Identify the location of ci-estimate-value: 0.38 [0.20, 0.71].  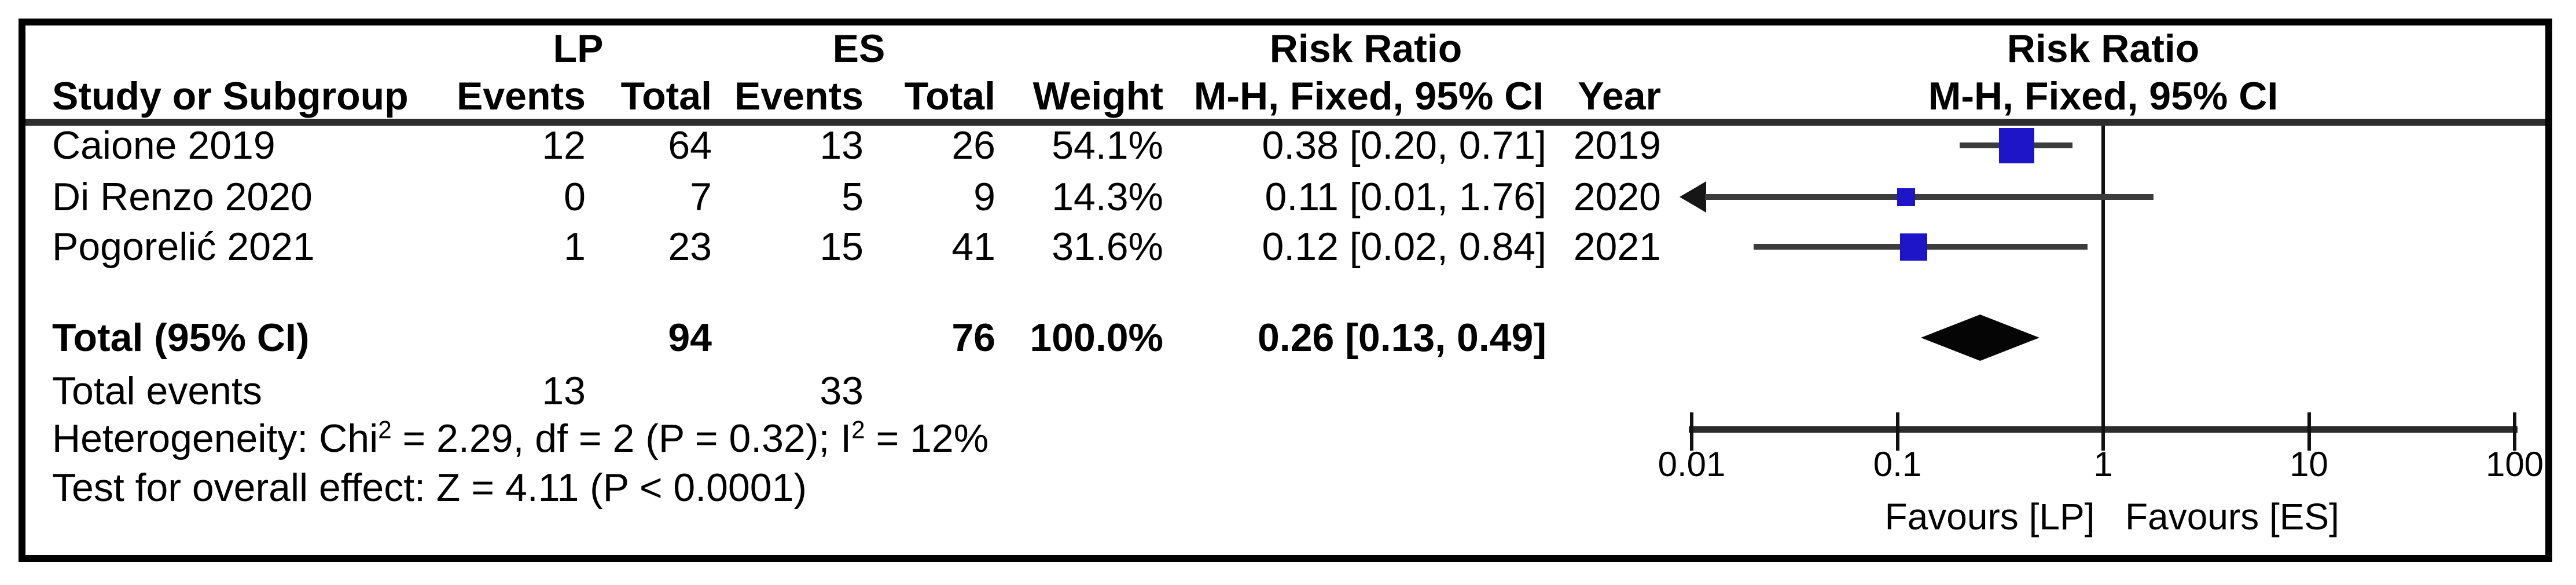
(1404, 145).